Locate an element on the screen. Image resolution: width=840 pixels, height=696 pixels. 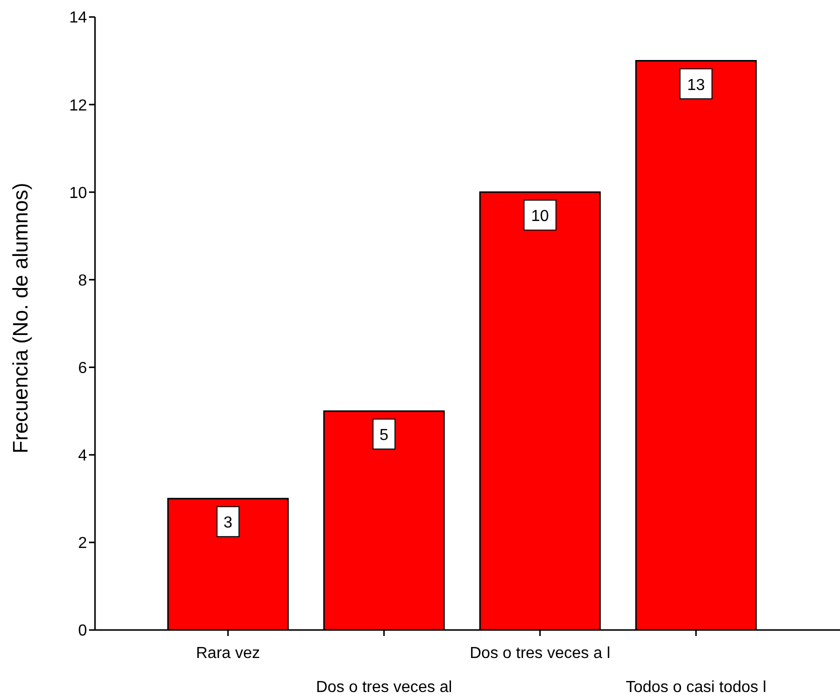
data-label: 10 is located at coordinates (540, 217).